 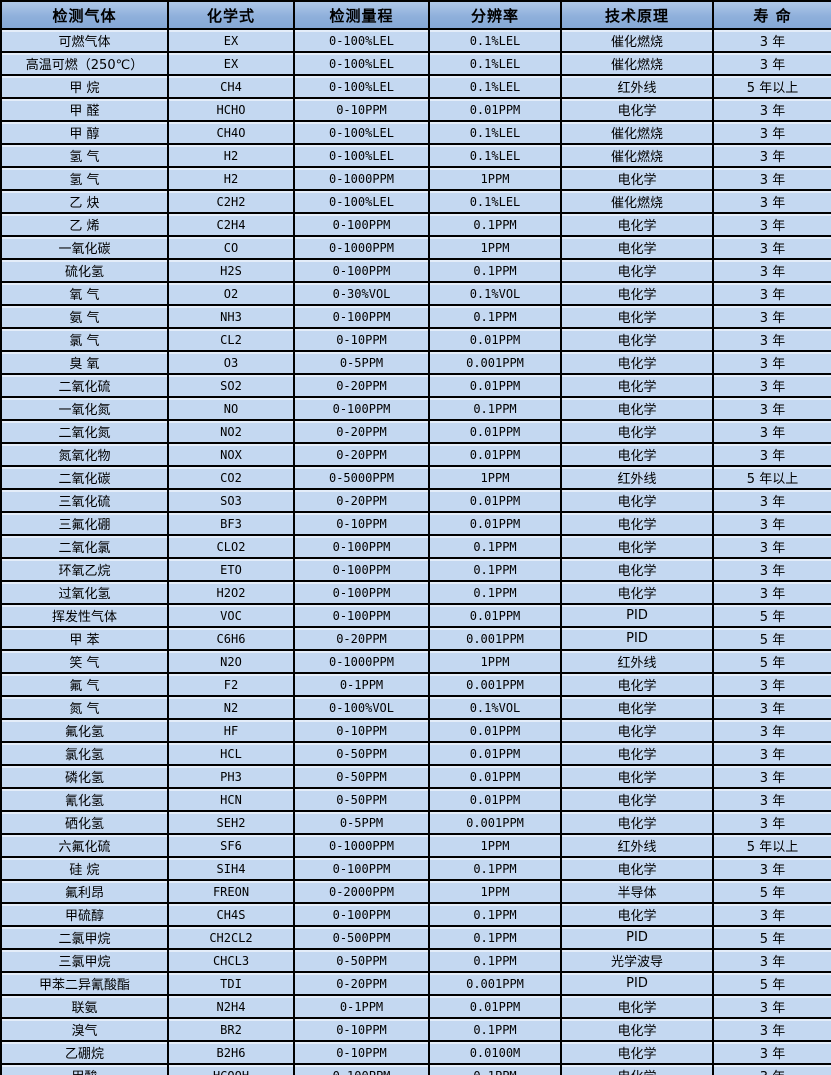 I want to click on cell-formula: SIH4, so click(x=231, y=868).